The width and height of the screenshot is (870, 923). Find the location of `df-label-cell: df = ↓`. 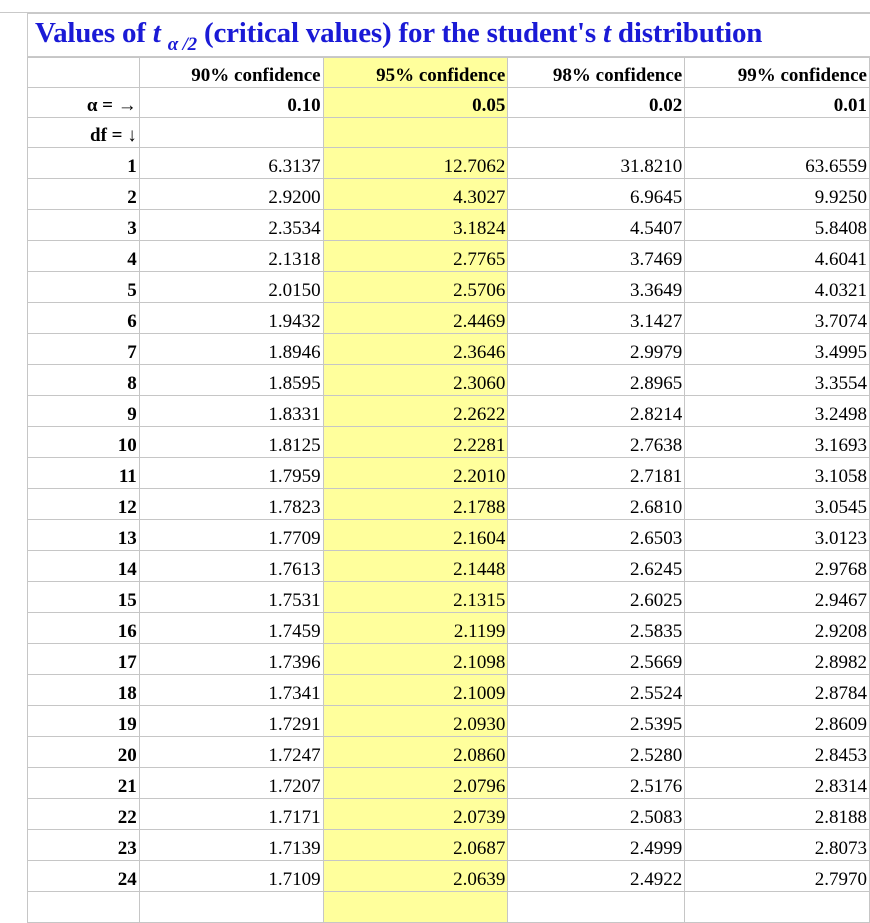

df-label-cell: df = ↓ is located at coordinates (83, 132).